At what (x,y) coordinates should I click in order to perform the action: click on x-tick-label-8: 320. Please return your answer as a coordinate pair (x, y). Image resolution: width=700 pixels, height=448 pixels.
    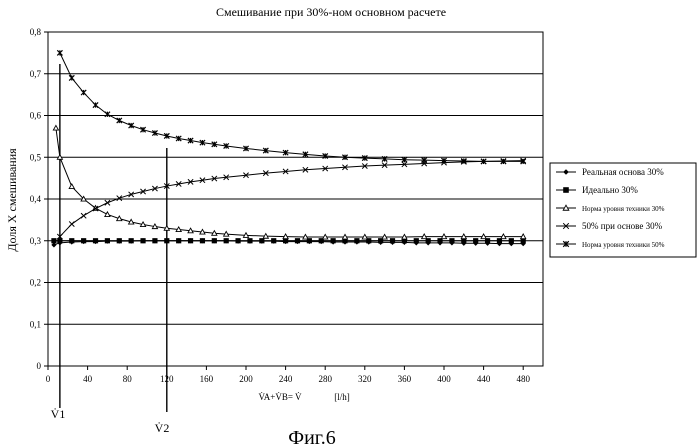
    Looking at the image, I should click on (365, 379).